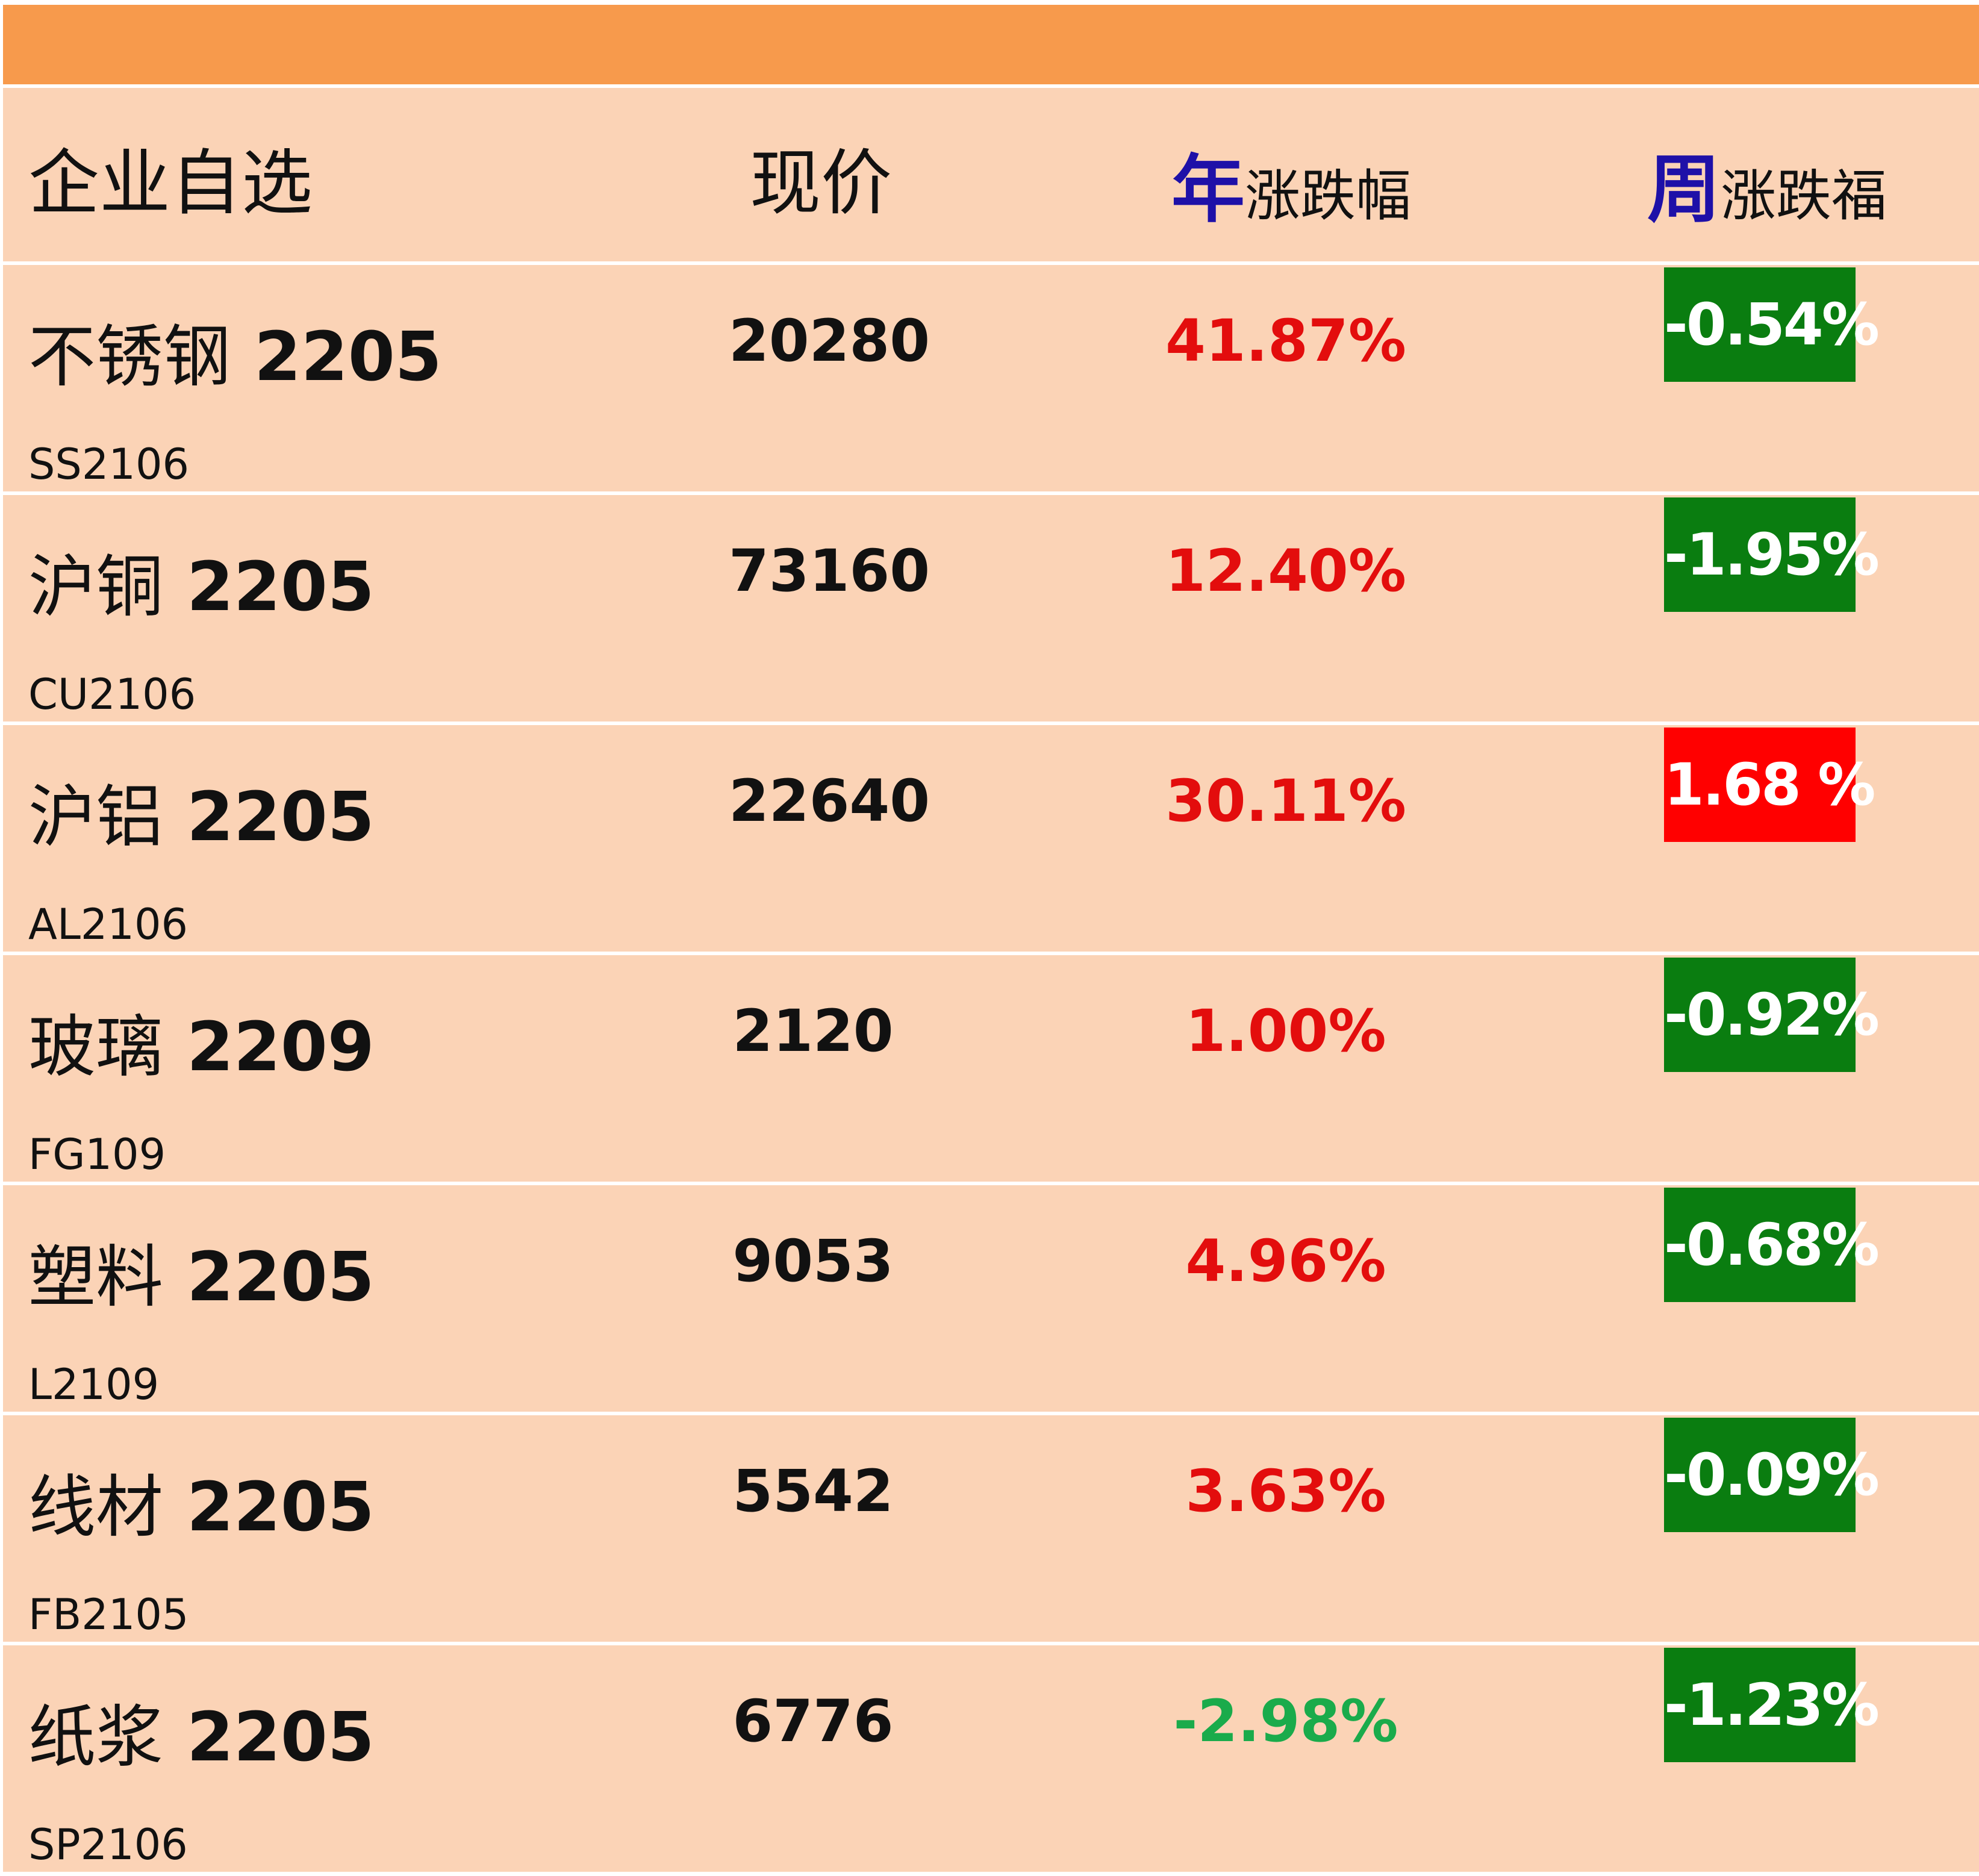 The width and height of the screenshot is (1979, 1876). I want to click on commodity-name-zh: 纸浆, so click(95, 1737).